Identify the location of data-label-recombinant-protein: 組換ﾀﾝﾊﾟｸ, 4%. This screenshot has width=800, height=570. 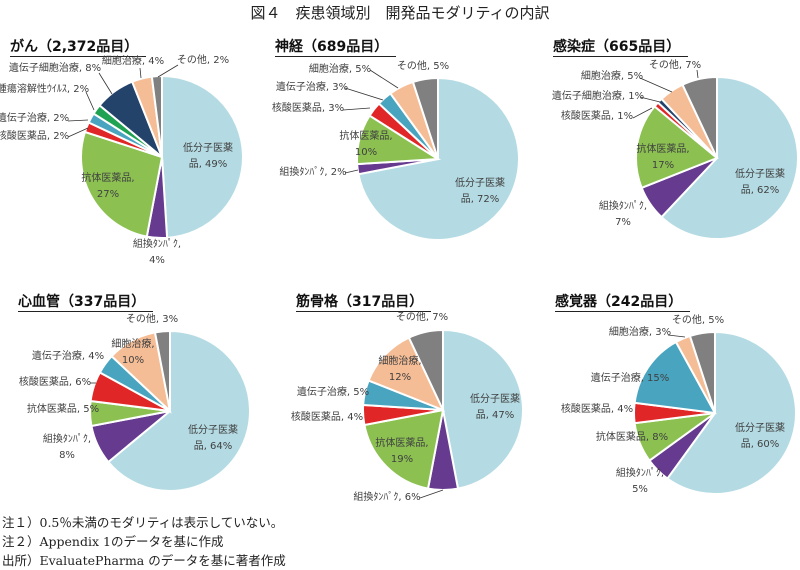
(157, 252).